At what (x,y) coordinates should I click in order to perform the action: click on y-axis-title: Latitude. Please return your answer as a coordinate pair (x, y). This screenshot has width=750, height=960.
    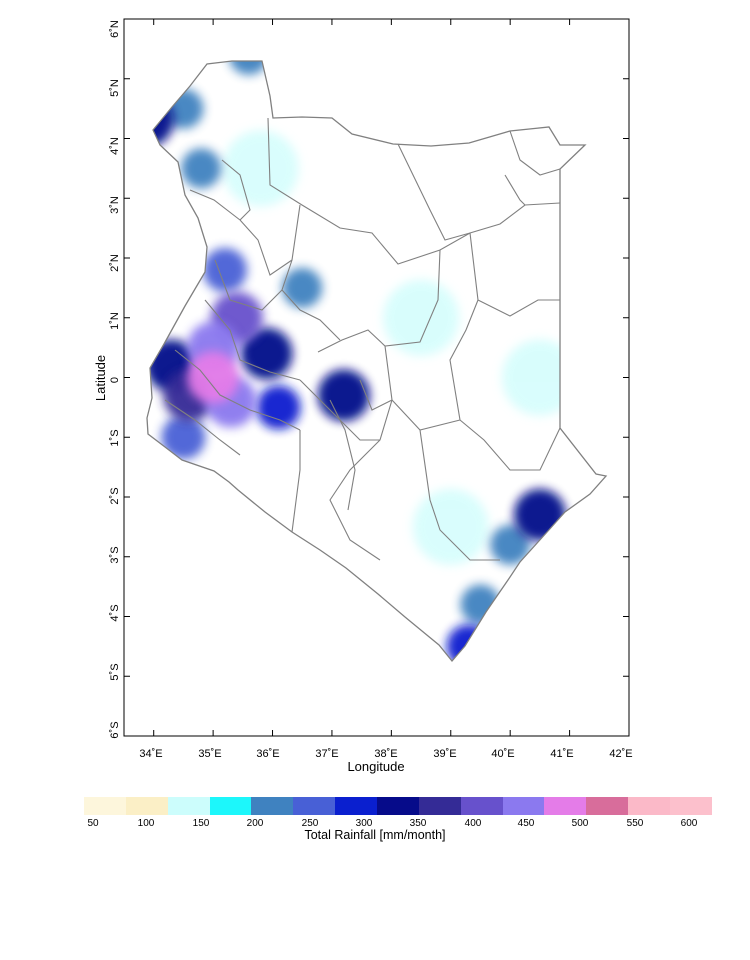
    Looking at the image, I should click on (100, 378).